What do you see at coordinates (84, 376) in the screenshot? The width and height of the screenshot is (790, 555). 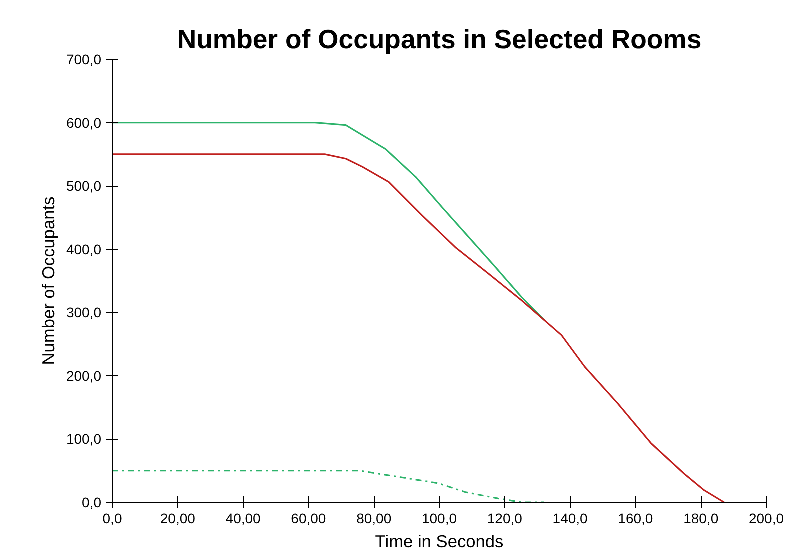 I see `y-tick-label: 200,0` at bounding box center [84, 376].